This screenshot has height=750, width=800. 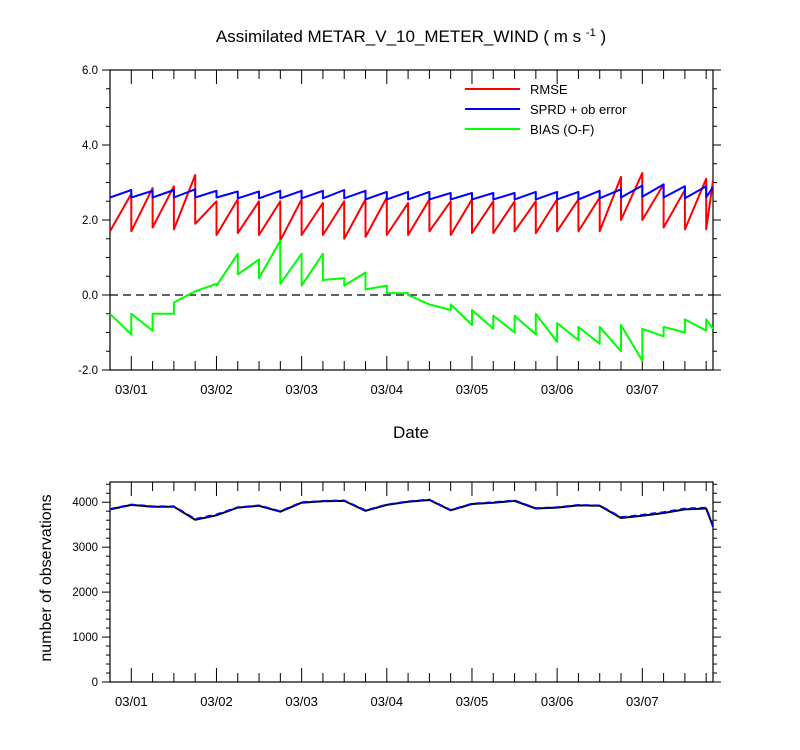 What do you see at coordinates (85, 548) in the screenshot?
I see `y-tick-label: 3000` at bounding box center [85, 548].